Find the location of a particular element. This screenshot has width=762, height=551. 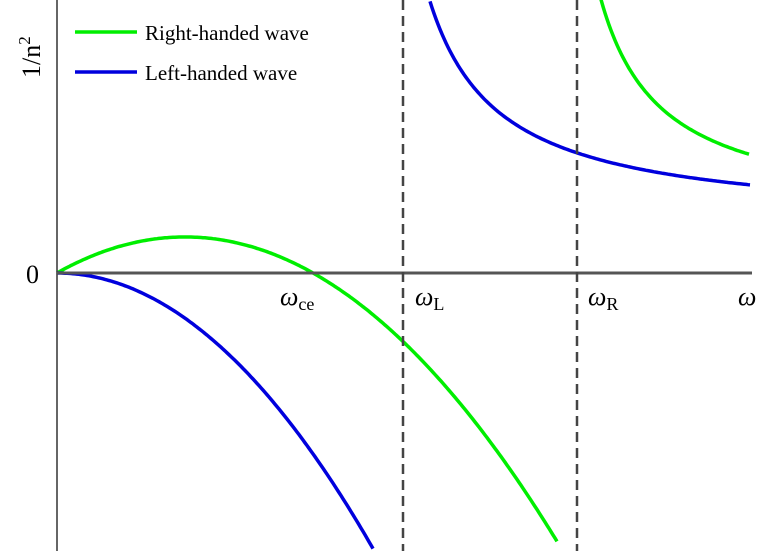

marker-sub: R is located at coordinates (612, 304).